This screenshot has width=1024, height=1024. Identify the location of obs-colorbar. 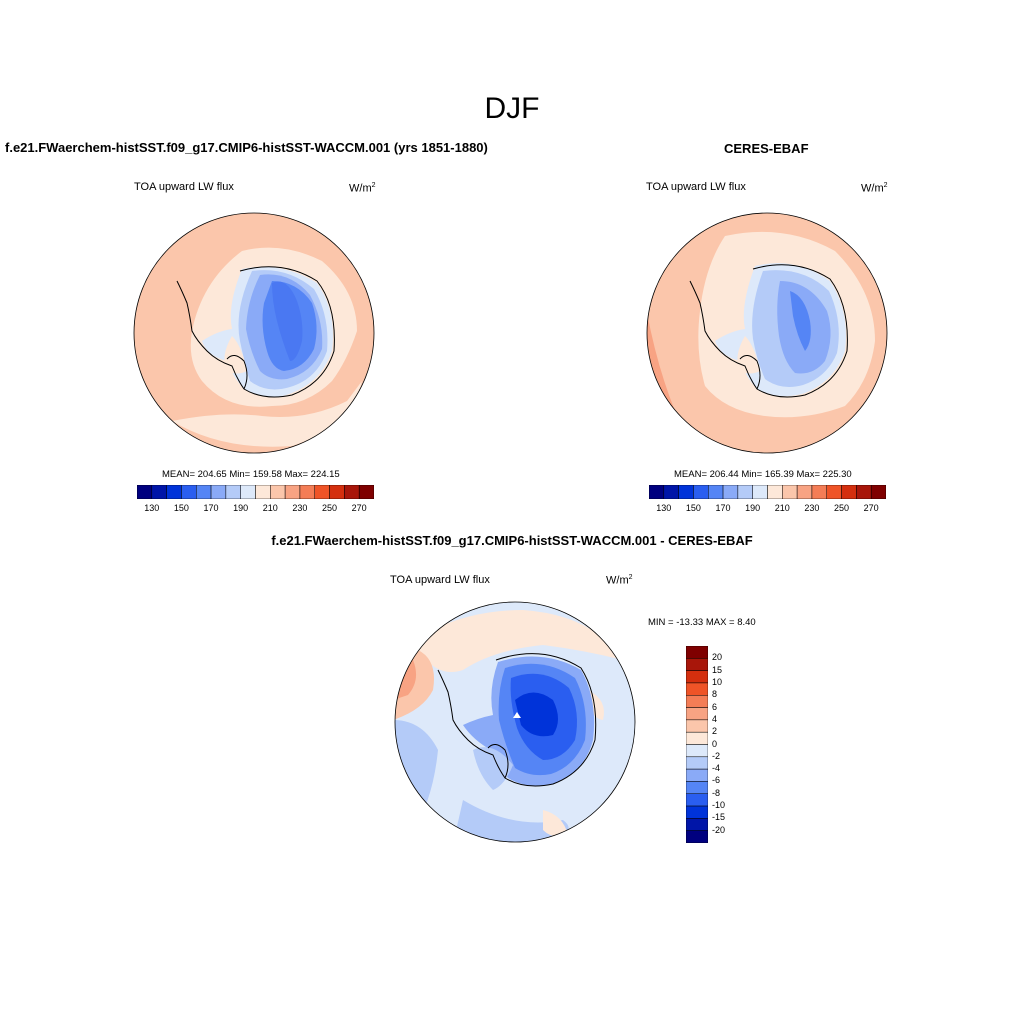
(767, 492).